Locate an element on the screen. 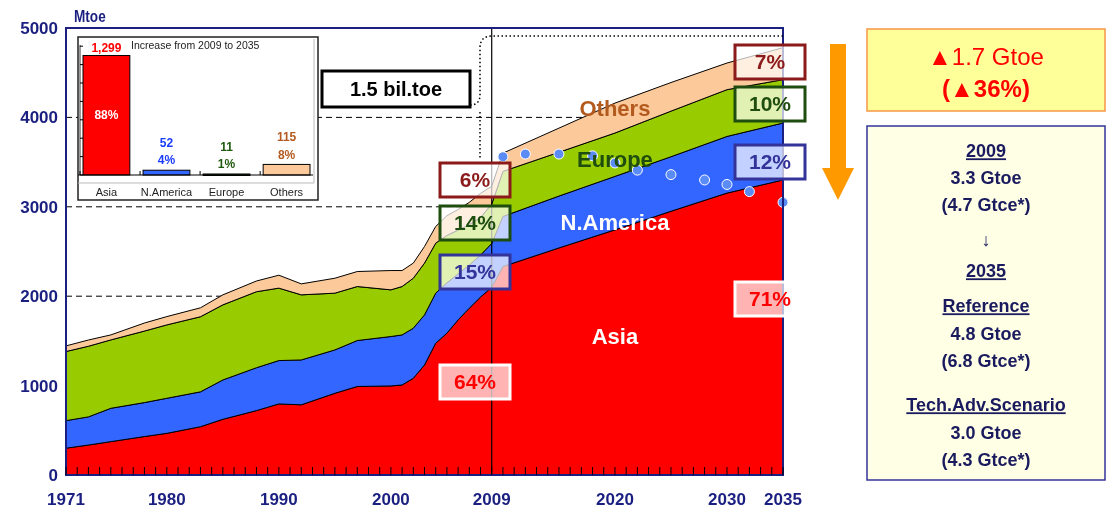 This screenshot has width=1107, height=512. data-label: 52 is located at coordinates (166, 143).